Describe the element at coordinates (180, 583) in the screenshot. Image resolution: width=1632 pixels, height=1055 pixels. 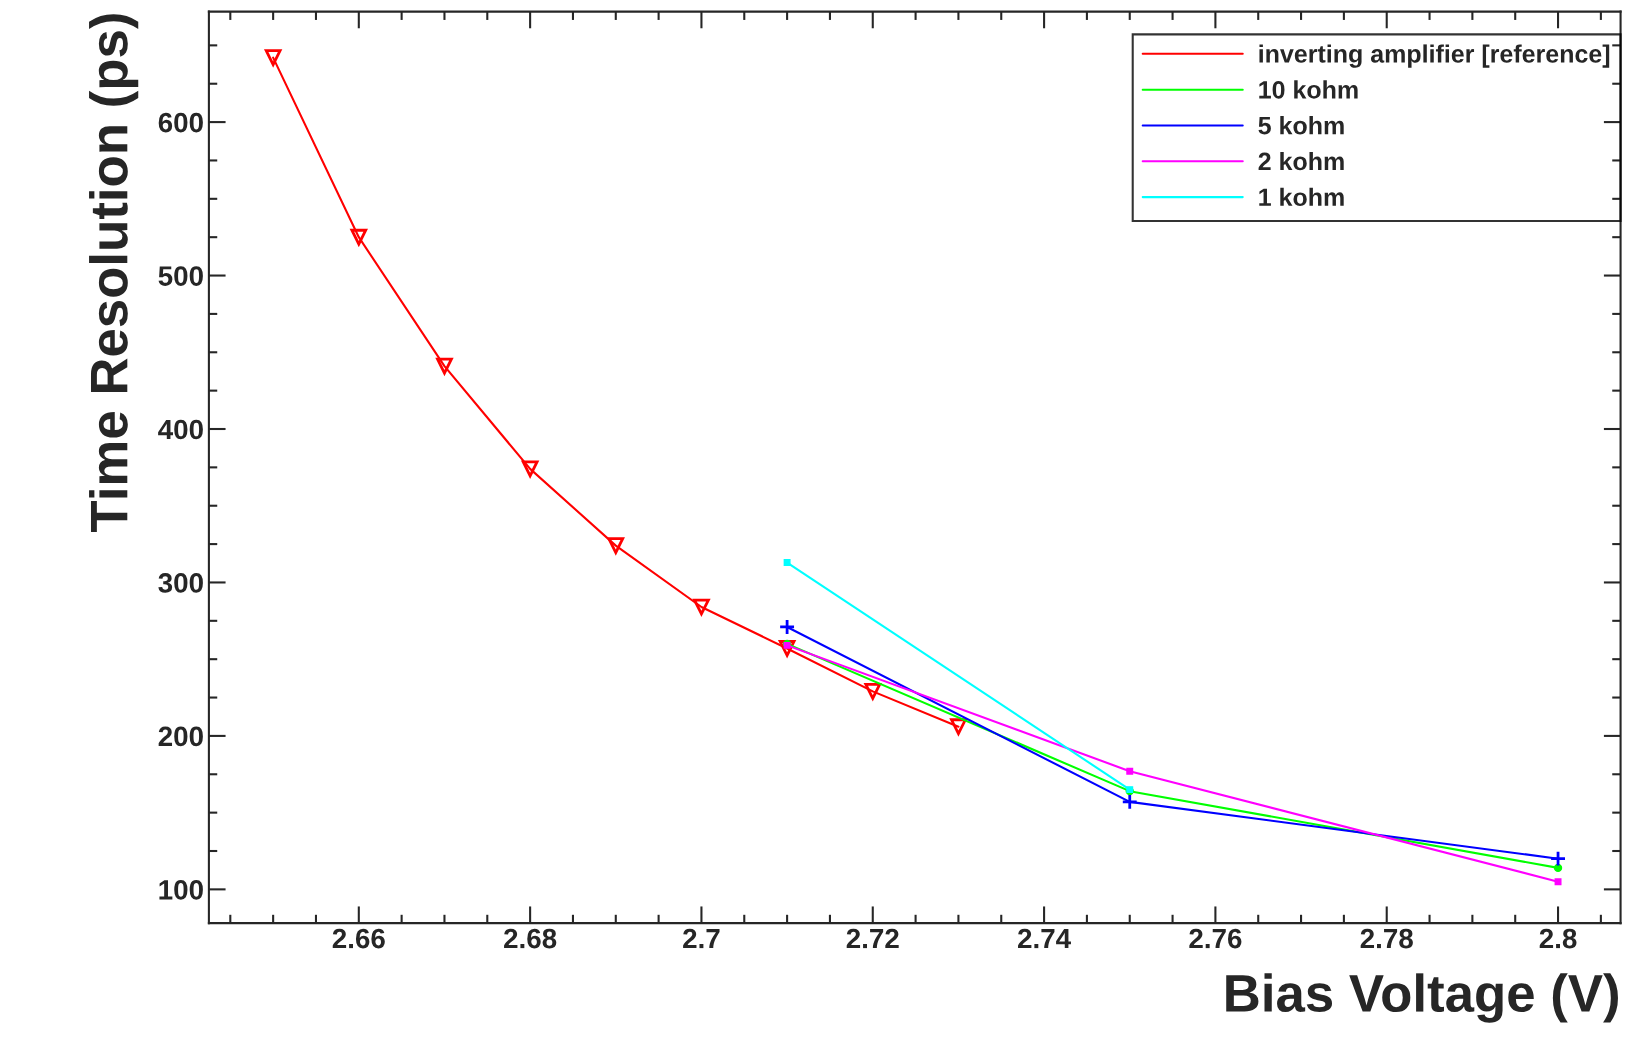
I see `y-tick-label: 300` at that location.